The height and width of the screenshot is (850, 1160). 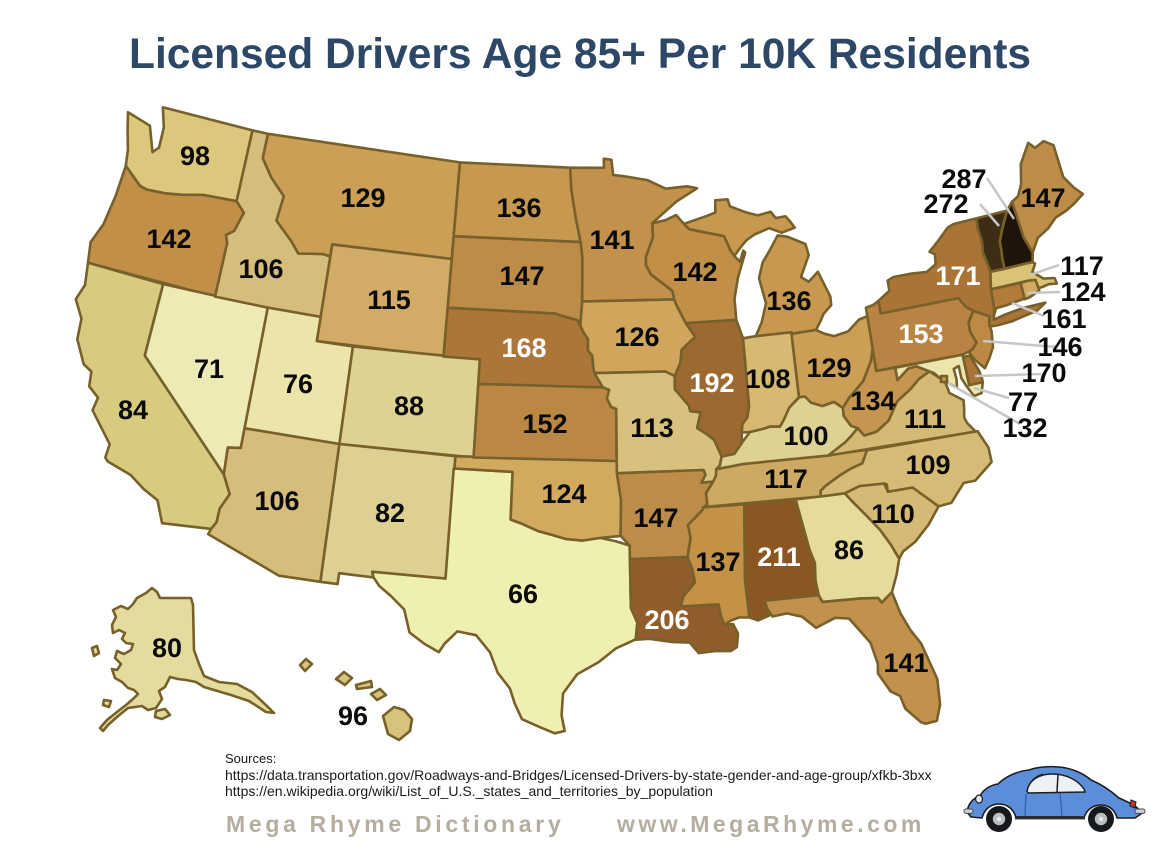 I want to click on svg-text: 146, so click(x=1059, y=347).